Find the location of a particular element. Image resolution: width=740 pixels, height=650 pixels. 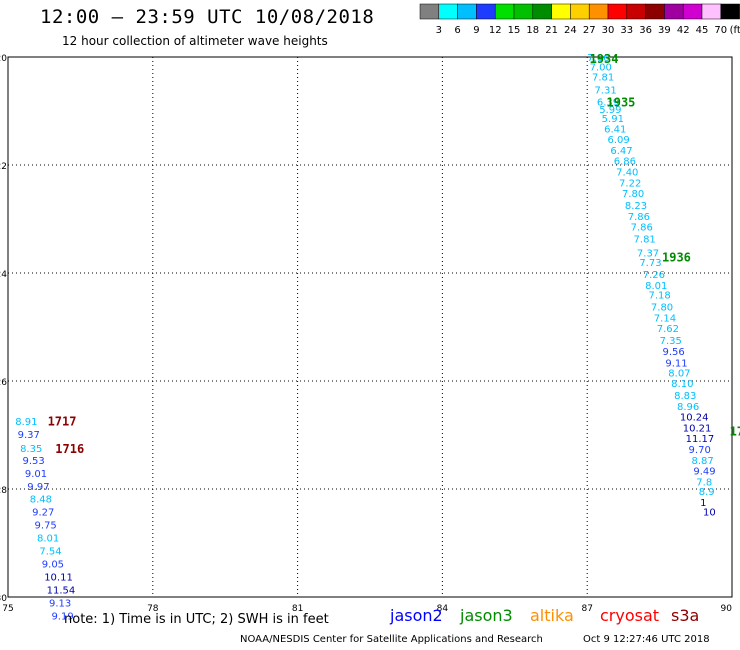

color-bin-label: 42 is located at coordinates (683, 30).